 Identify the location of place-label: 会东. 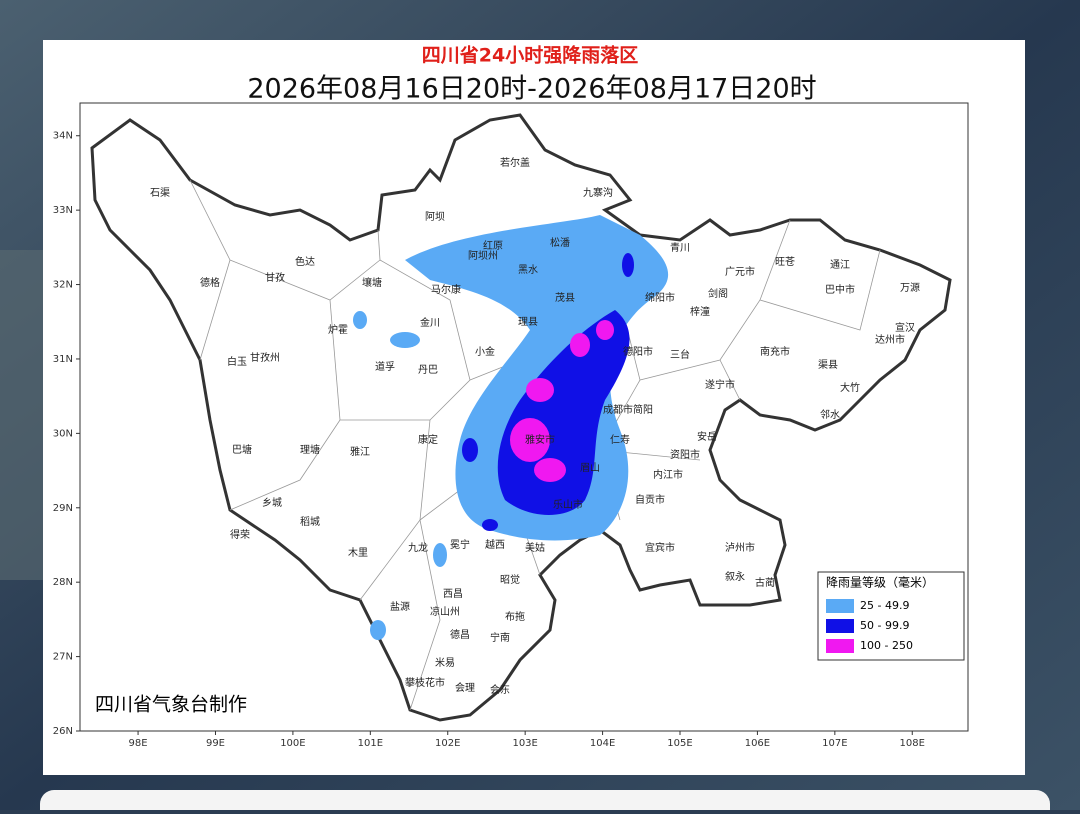
(500, 689).